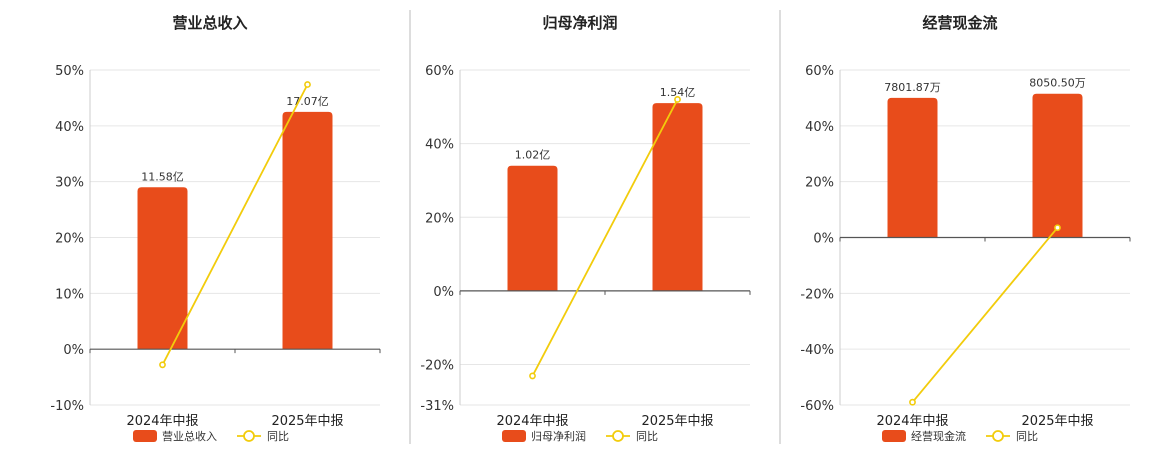  What do you see at coordinates (817, 350) in the screenshot?
I see `y-tick-label: -40%` at bounding box center [817, 350].